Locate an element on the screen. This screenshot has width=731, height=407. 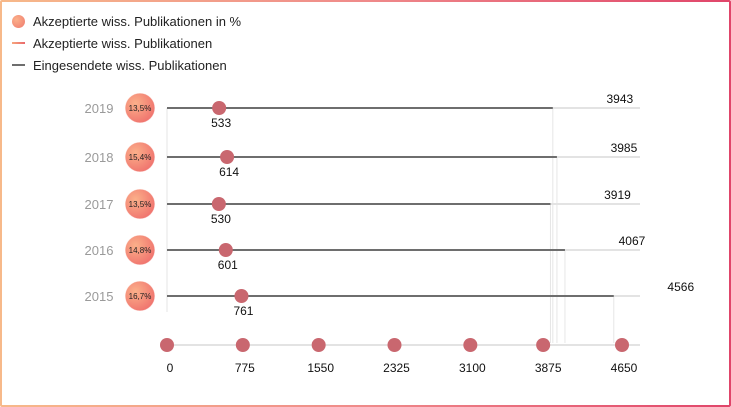
x-axis-tick-label: 4650 is located at coordinates (624, 368).